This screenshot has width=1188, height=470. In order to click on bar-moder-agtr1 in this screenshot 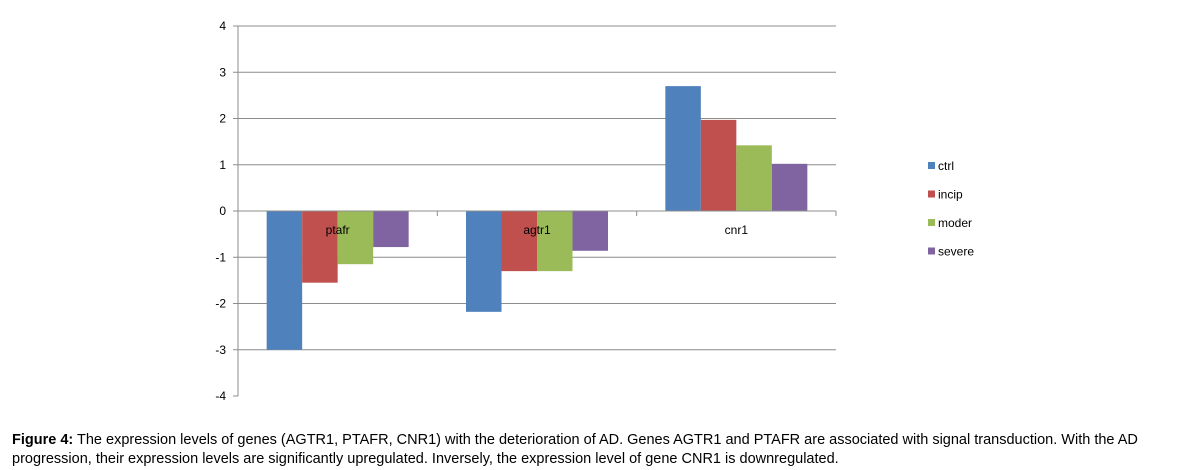, I will do `click(555, 241)`.